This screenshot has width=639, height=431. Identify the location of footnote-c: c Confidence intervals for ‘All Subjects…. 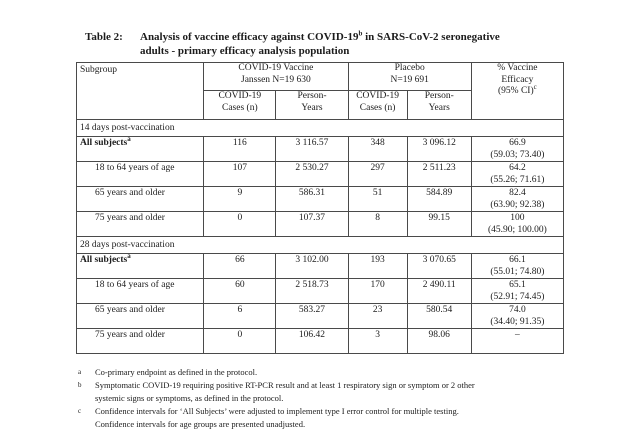
(322, 418).